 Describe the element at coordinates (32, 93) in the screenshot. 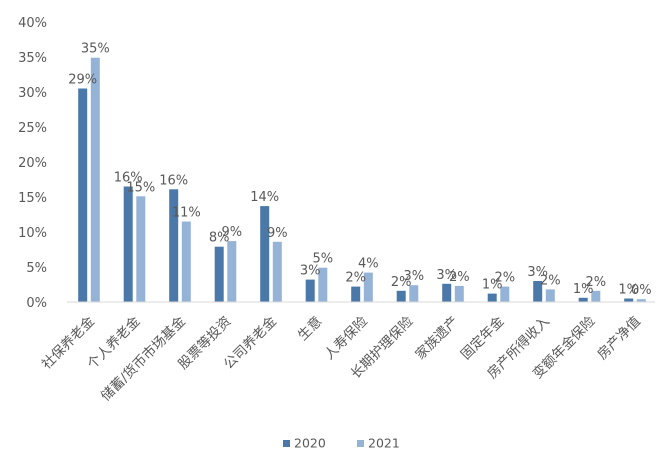

I see `y-tick-label: 30%` at that location.